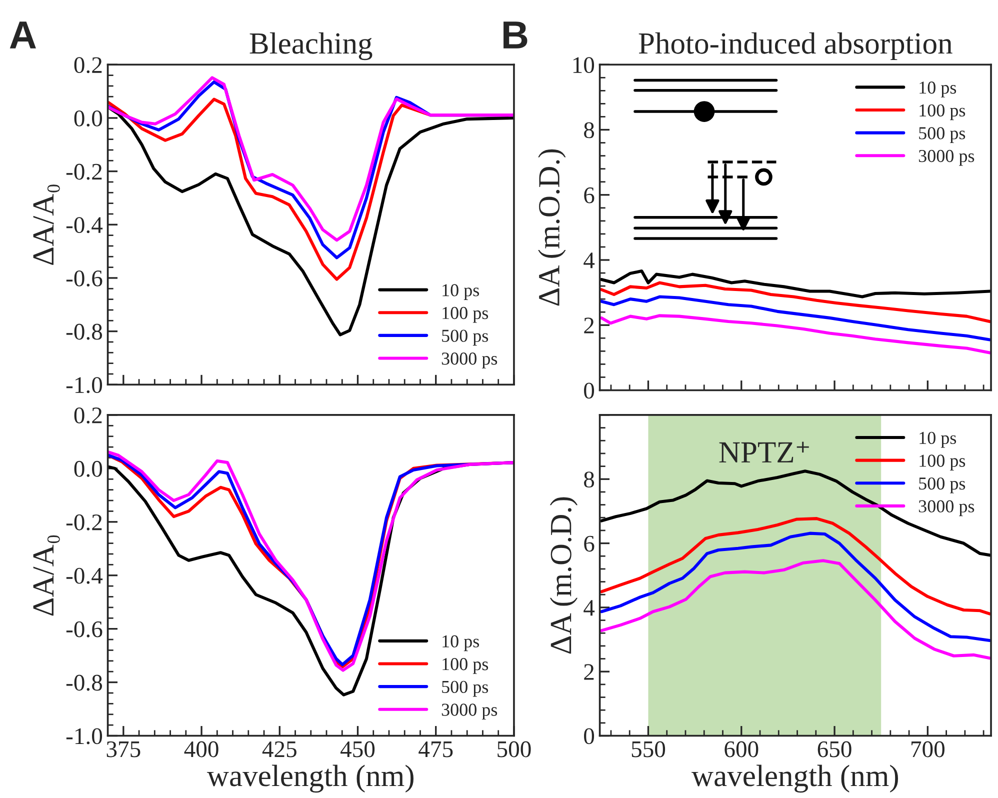  I want to click on y-tick-label: 10, so click(583, 65).